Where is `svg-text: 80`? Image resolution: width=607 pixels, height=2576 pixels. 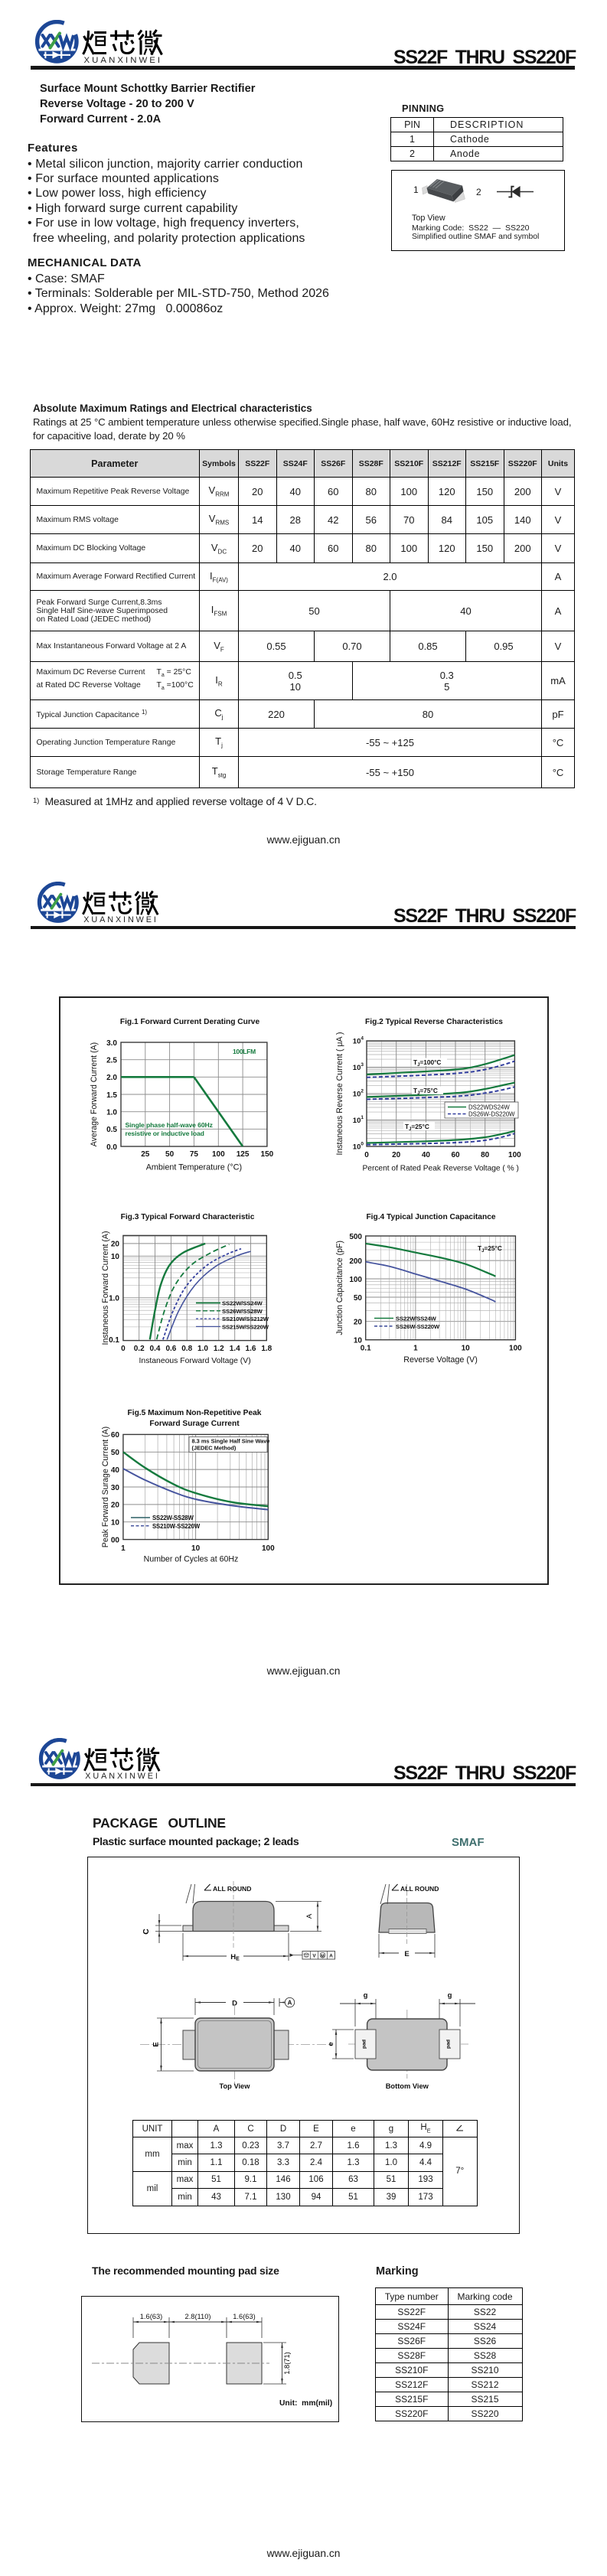
svg-text: 80 is located at coordinates (486, 1155).